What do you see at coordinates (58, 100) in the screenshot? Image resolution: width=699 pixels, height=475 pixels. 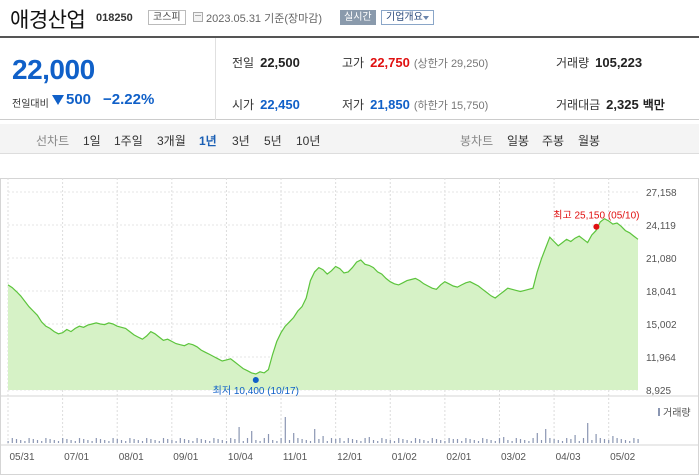 I see `down-arrow-icon` at bounding box center [58, 100].